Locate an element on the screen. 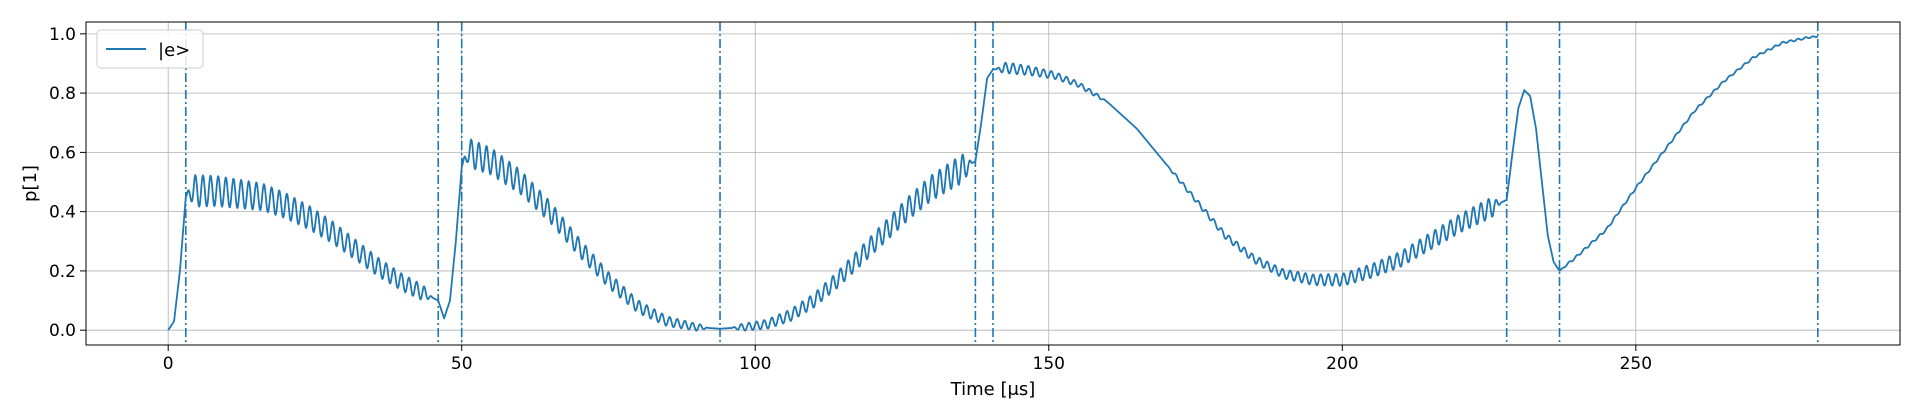  x-tick-label: 50 is located at coordinates (462, 364).